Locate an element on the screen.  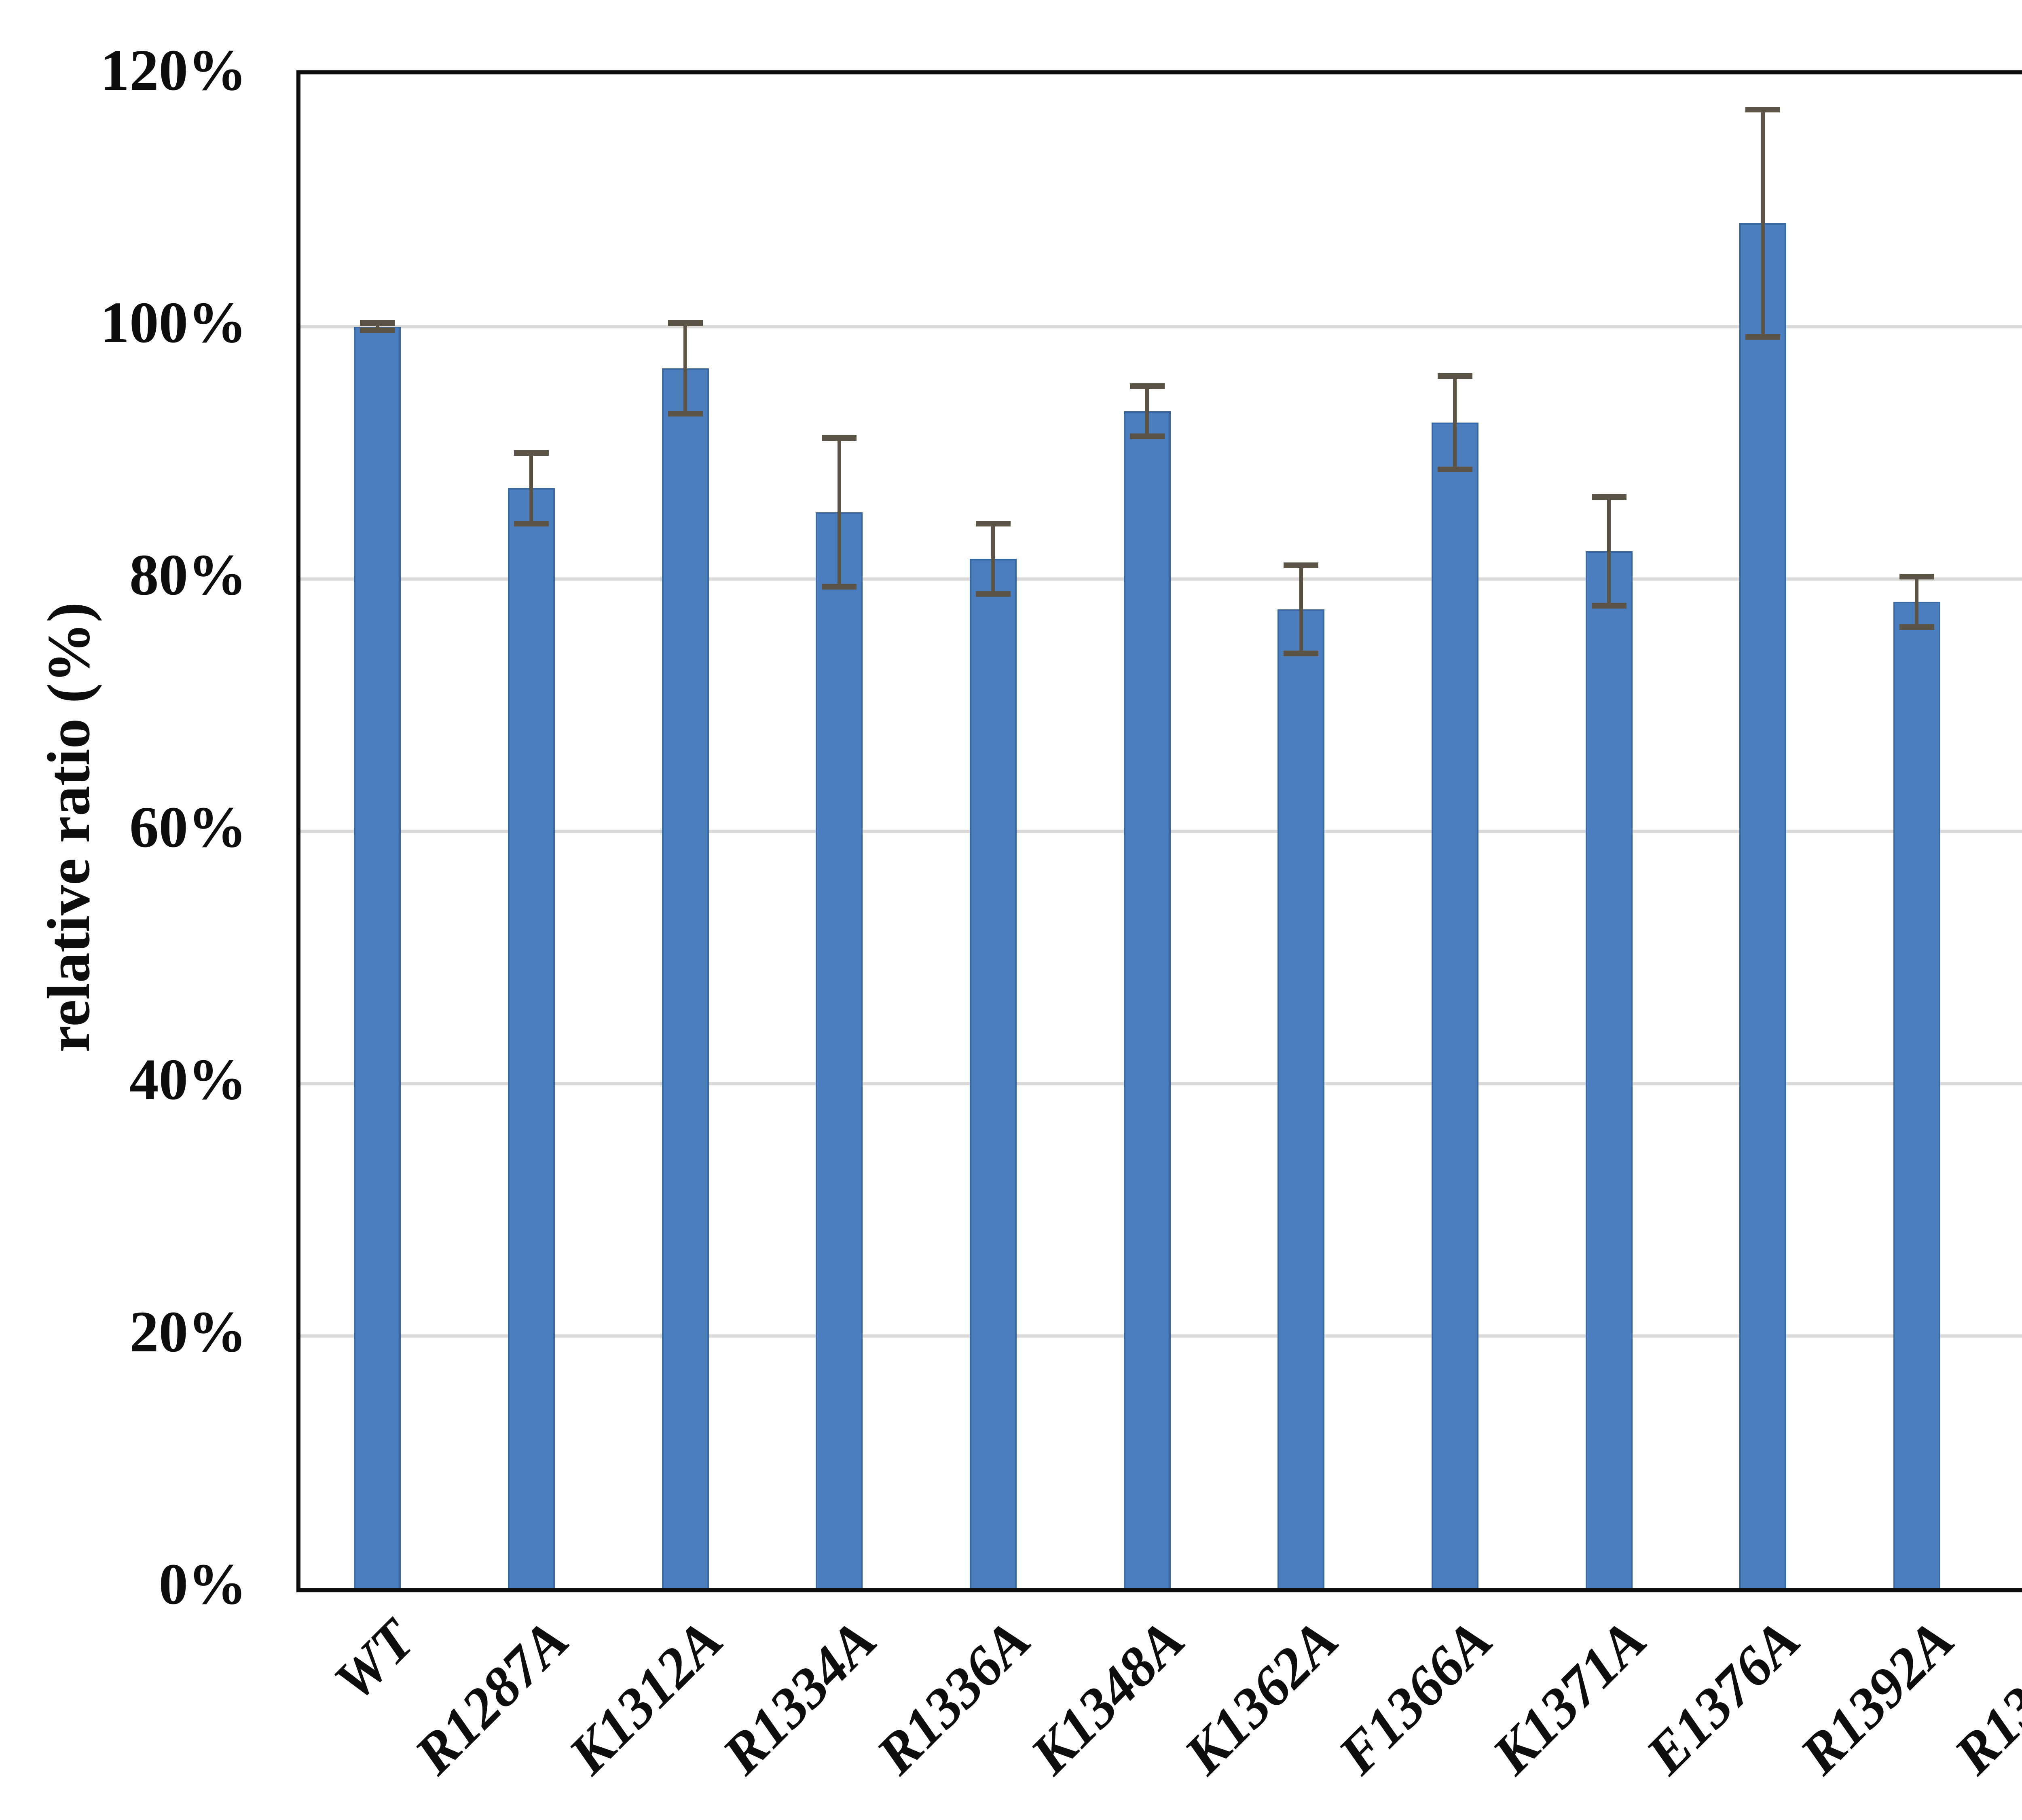
error-bar-line-r1287a is located at coordinates (531, 488).